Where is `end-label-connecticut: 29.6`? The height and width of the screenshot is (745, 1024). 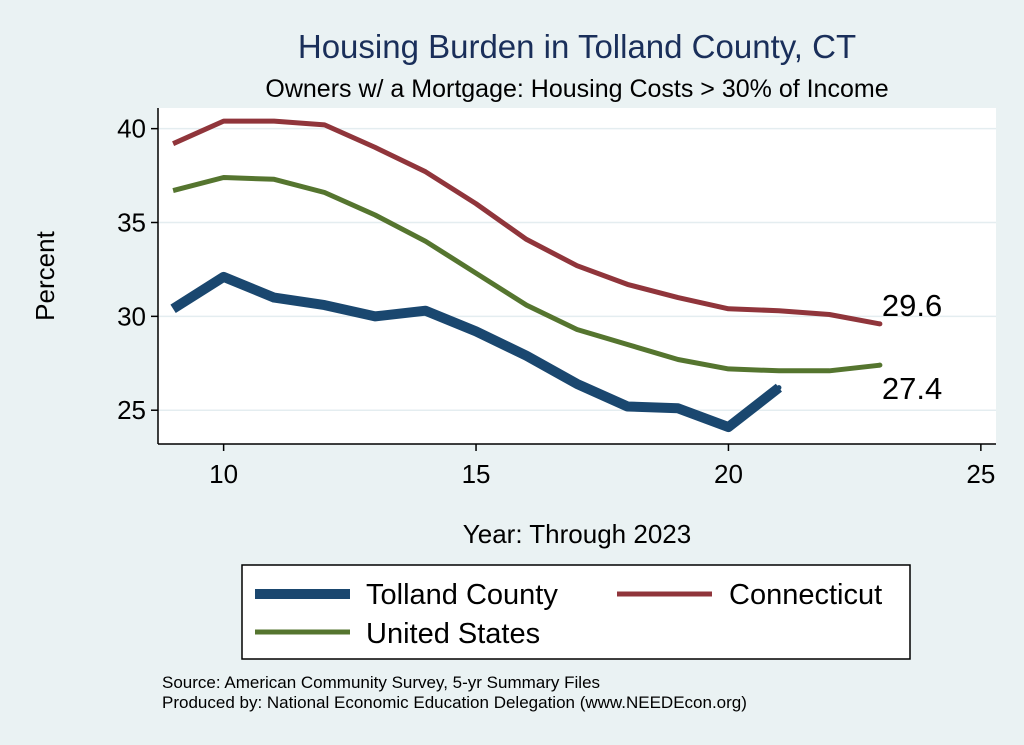 end-label-connecticut: 29.6 is located at coordinates (912, 305).